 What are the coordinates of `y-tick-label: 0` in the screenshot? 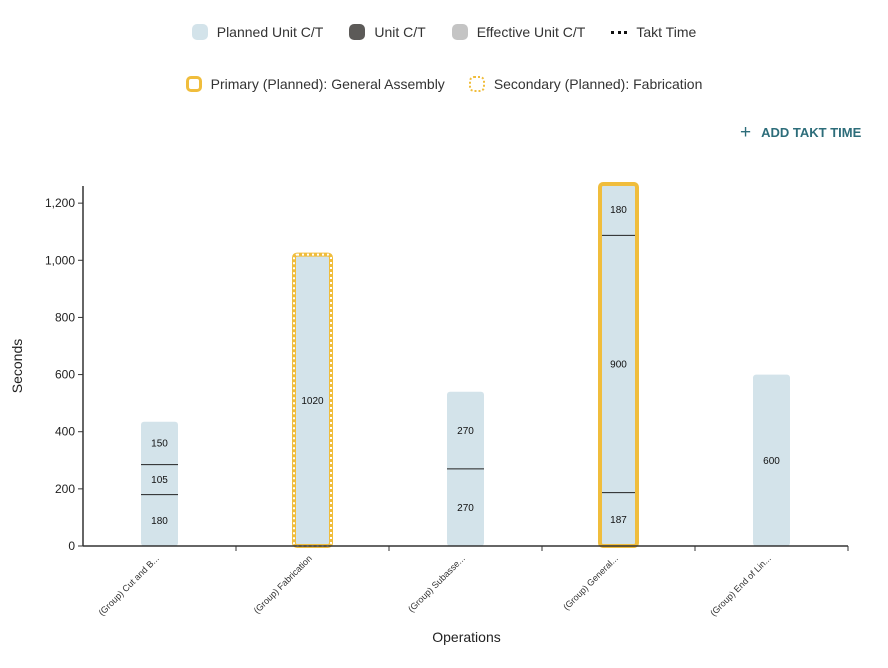 It's located at (71, 546).